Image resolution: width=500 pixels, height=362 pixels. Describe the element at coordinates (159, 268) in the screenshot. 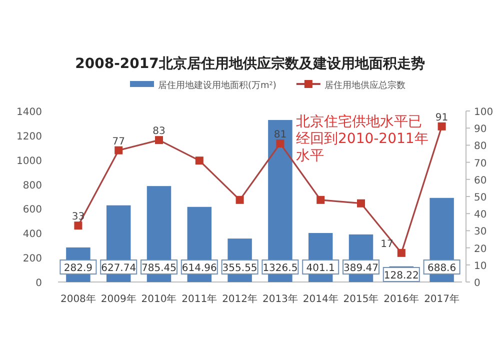

I see `data-label: 785.45` at that location.